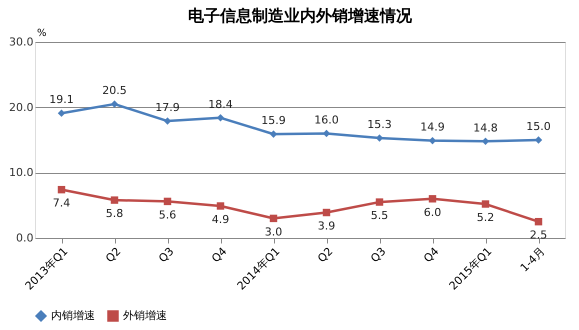 This screenshot has height=330, width=579. Describe the element at coordinates (327, 226) in the screenshot. I see `data-label: 3.9` at that location.